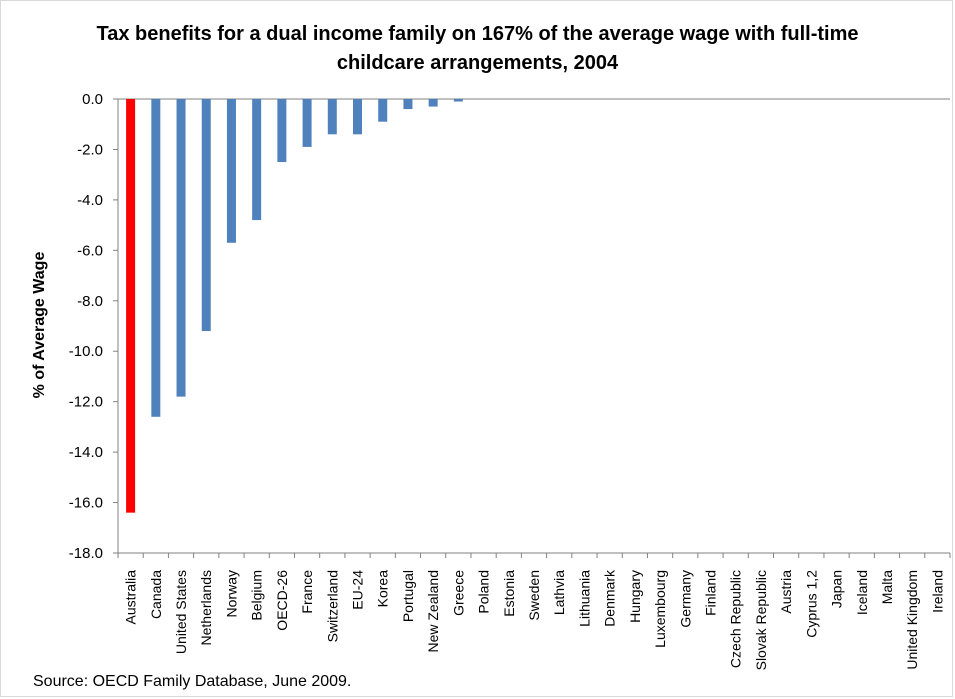 The image size is (955, 699). I want to click on category-label: Switzerland, so click(332, 606).